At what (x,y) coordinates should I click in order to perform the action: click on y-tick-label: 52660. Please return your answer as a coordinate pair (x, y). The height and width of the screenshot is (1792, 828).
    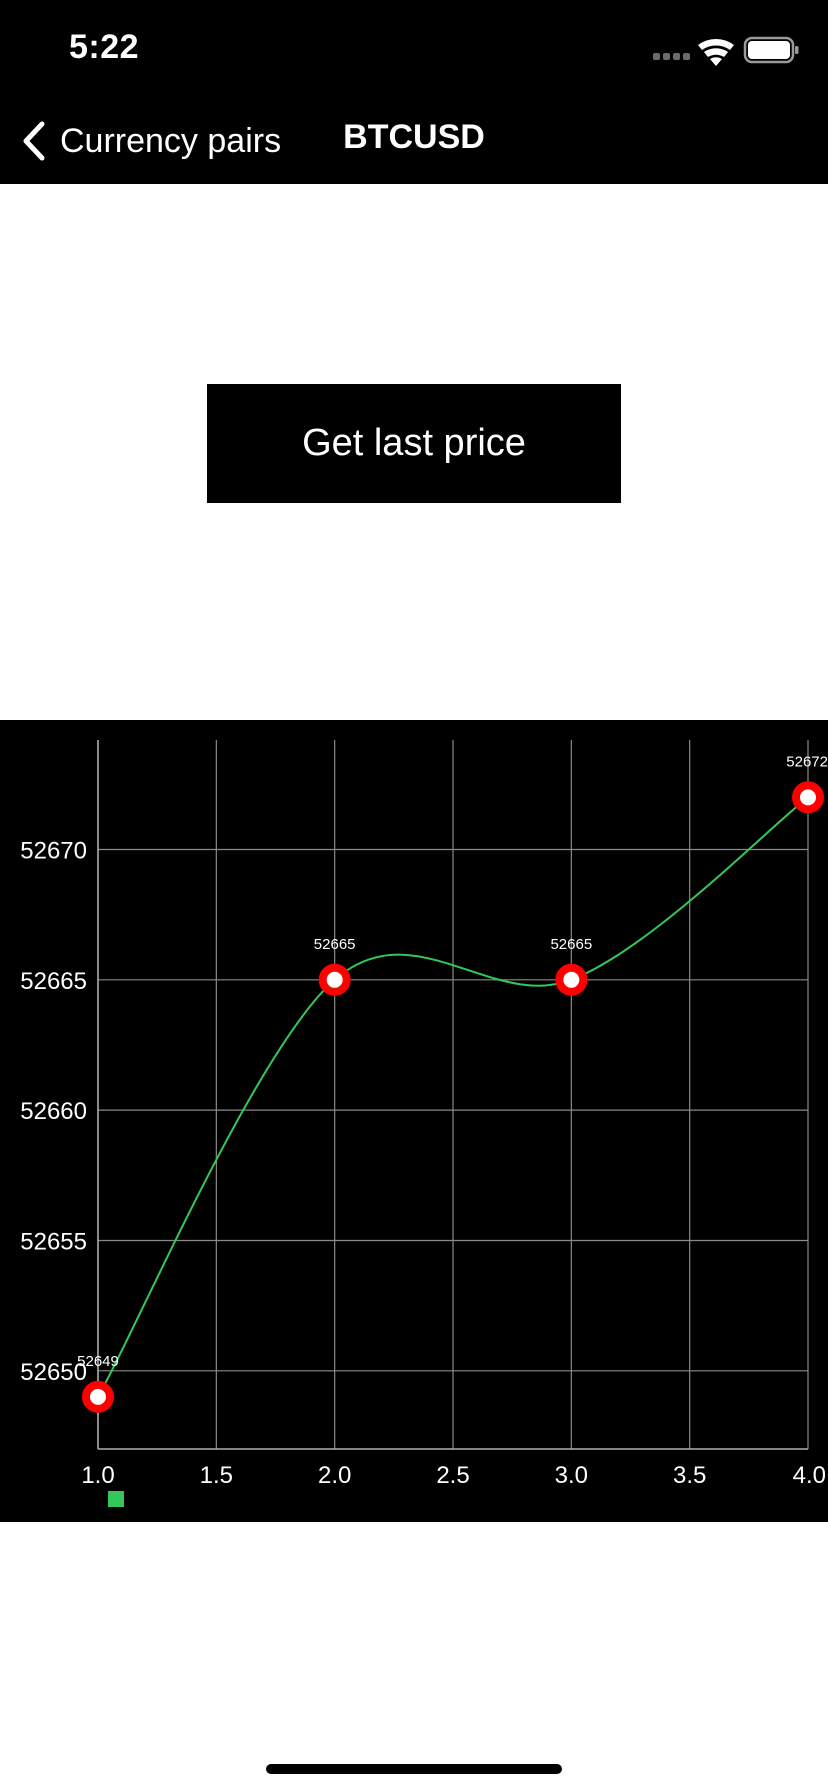
    Looking at the image, I should click on (53, 1111).